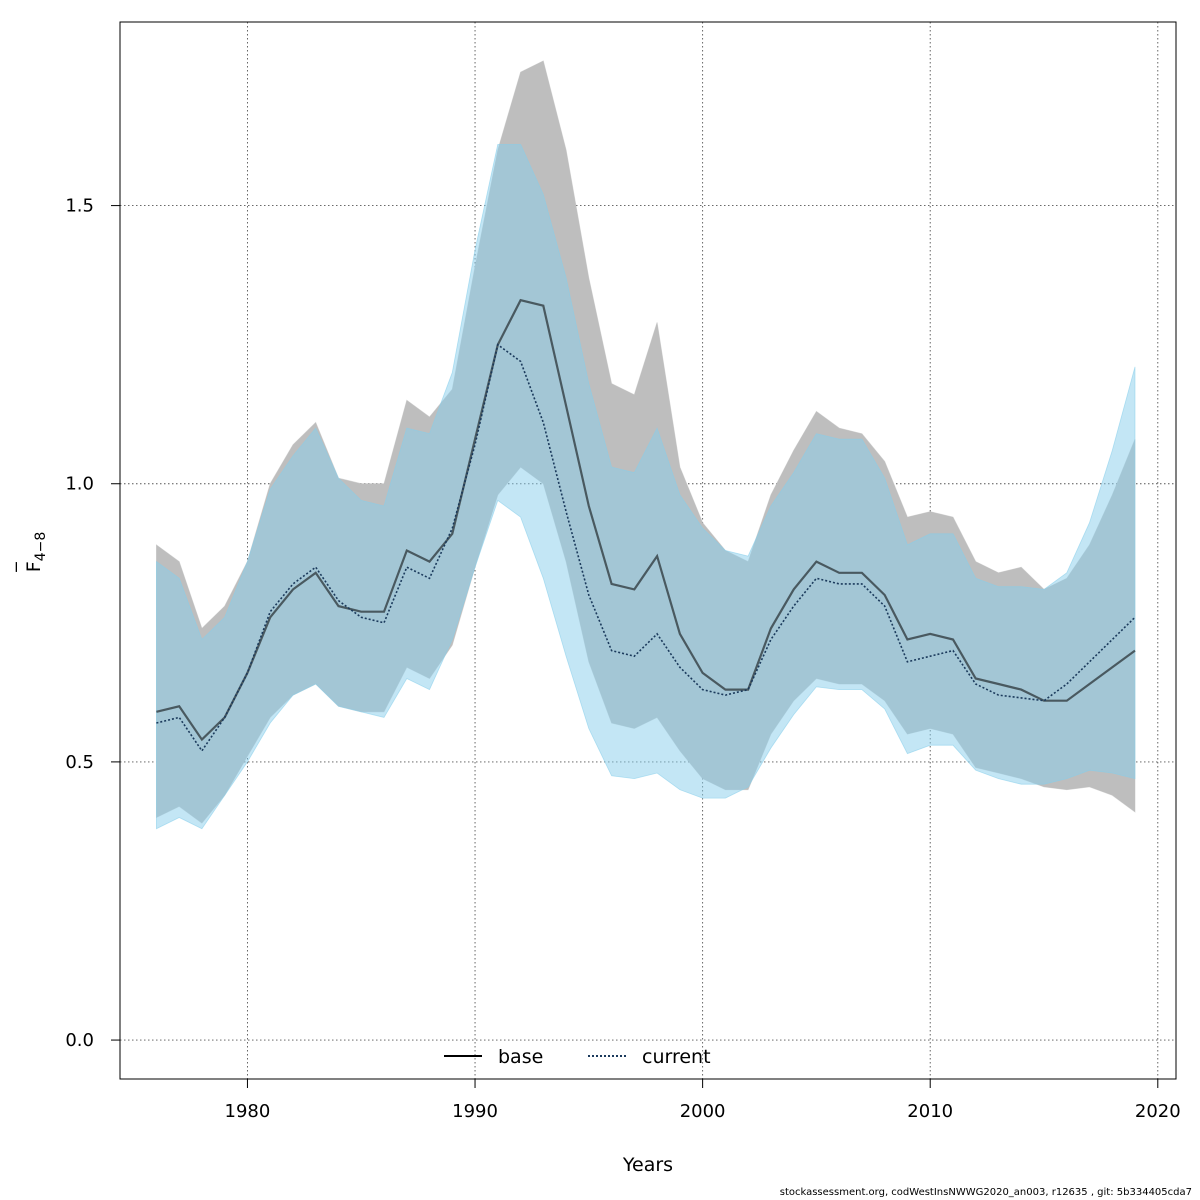 The image size is (1200, 1200). What do you see at coordinates (34, 566) in the screenshot?
I see `y-axis-label-main: F` at bounding box center [34, 566].